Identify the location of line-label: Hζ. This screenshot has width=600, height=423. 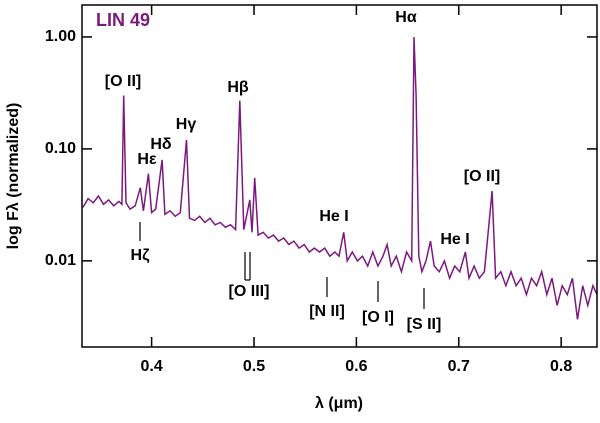
(141, 255).